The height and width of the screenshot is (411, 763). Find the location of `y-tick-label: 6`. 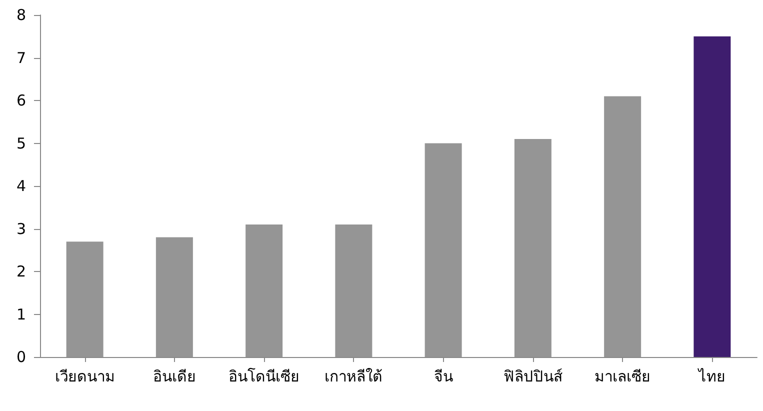

y-tick-label: 6 is located at coordinates (21, 101).